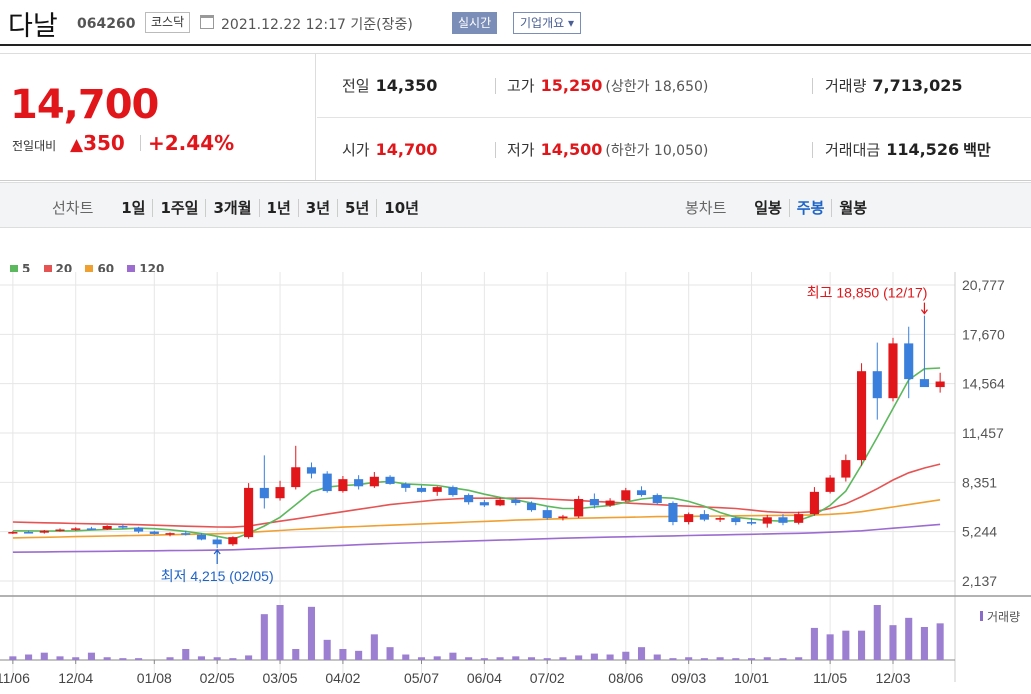 The image size is (1031, 694). Describe the element at coordinates (97, 143) in the screenshot. I see `change-value: ▲350` at that location.